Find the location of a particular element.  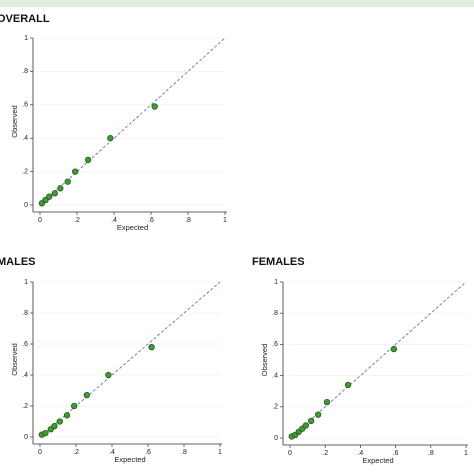

top-band is located at coordinates (237, 3).